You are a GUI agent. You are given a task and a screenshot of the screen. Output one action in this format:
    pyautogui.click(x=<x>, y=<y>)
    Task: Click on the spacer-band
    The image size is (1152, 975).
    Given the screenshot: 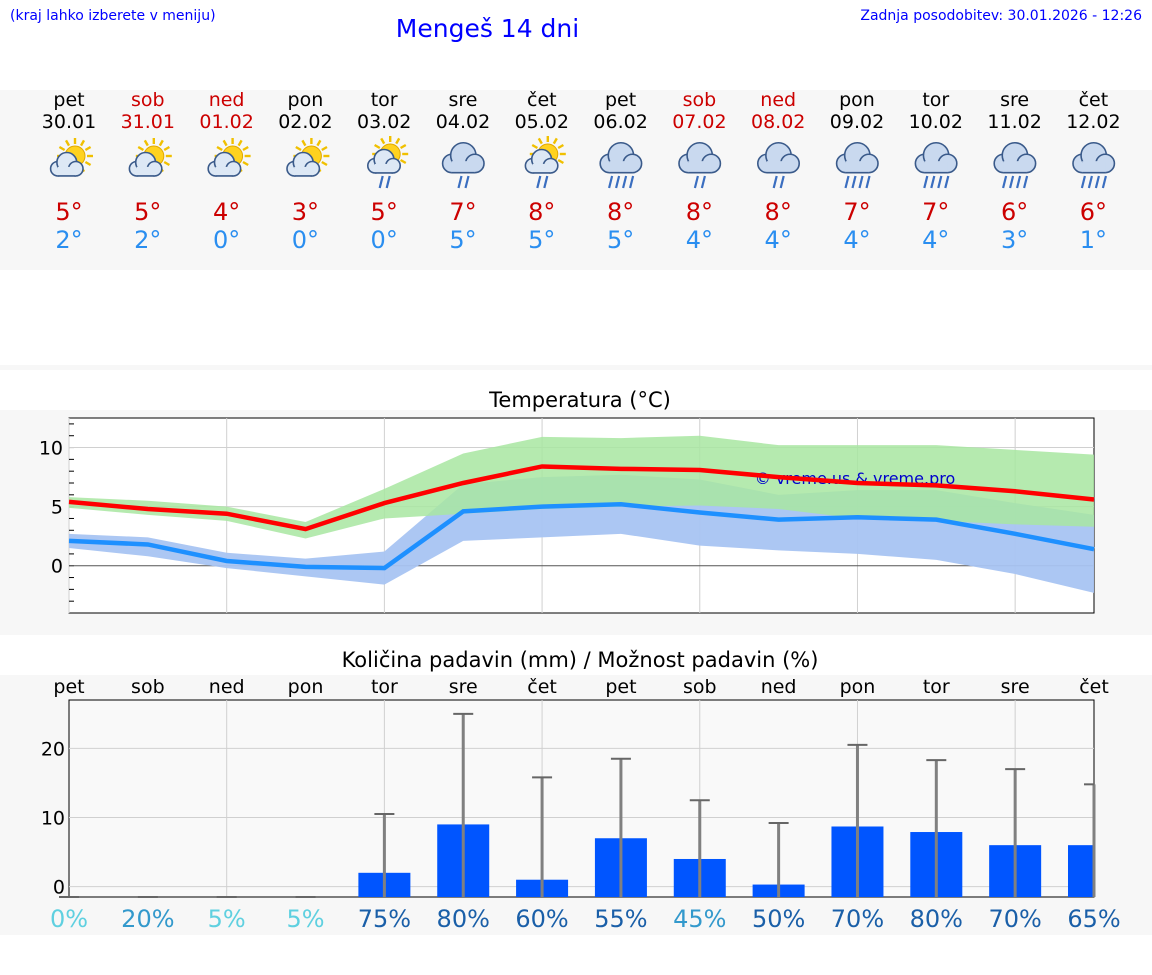 What is the action you would take?
    pyautogui.click(x=576, y=367)
    